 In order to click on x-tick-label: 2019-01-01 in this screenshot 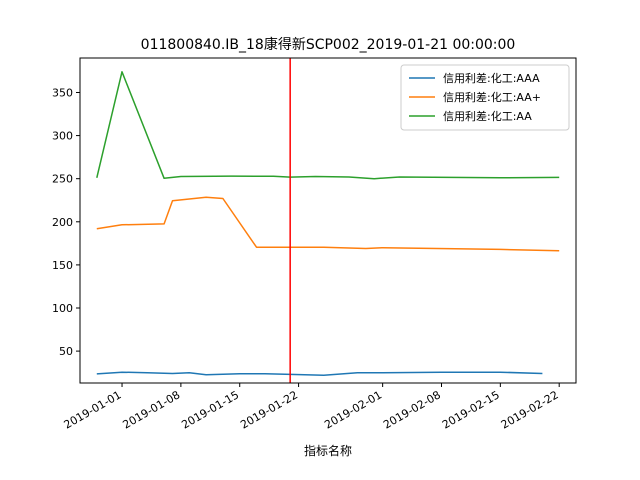, I will do `click(93, 409)`.